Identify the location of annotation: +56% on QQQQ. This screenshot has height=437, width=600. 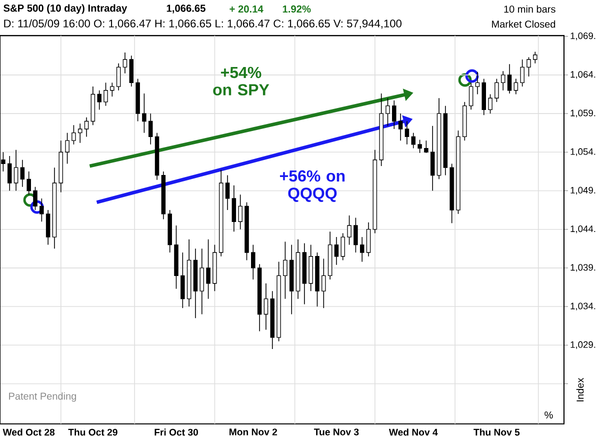
(312, 186).